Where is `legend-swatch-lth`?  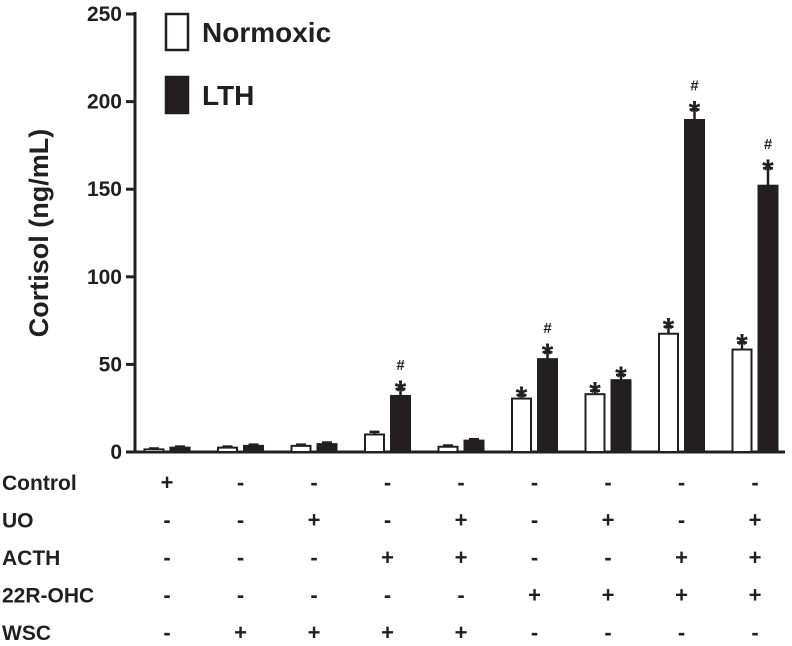
legend-swatch-lth is located at coordinates (177, 95).